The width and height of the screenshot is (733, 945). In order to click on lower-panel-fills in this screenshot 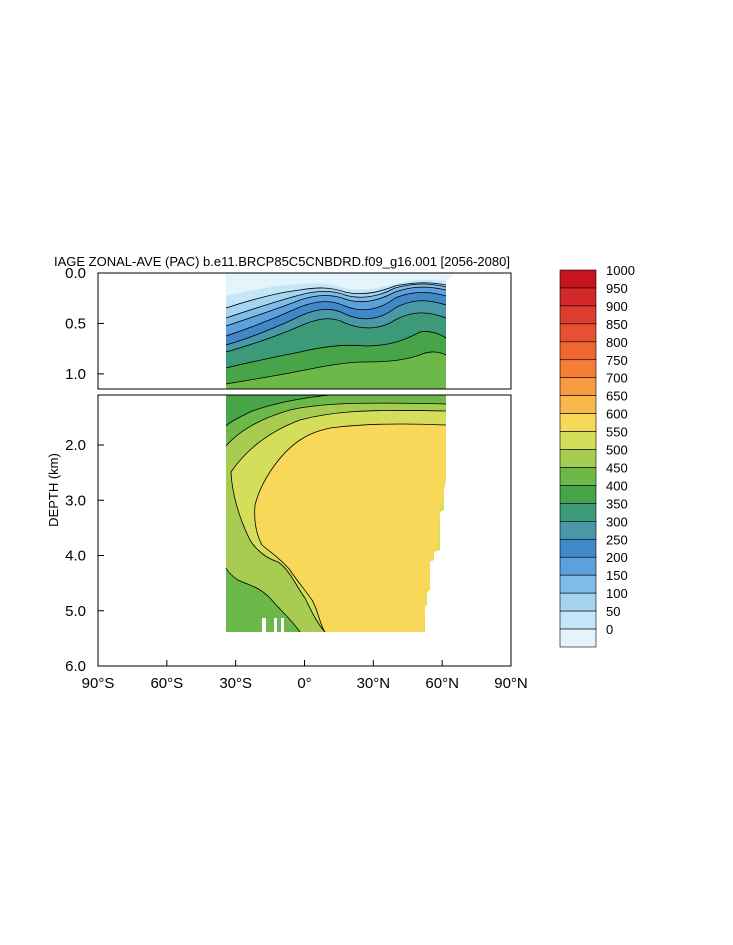, I will do `click(368, 513)`.